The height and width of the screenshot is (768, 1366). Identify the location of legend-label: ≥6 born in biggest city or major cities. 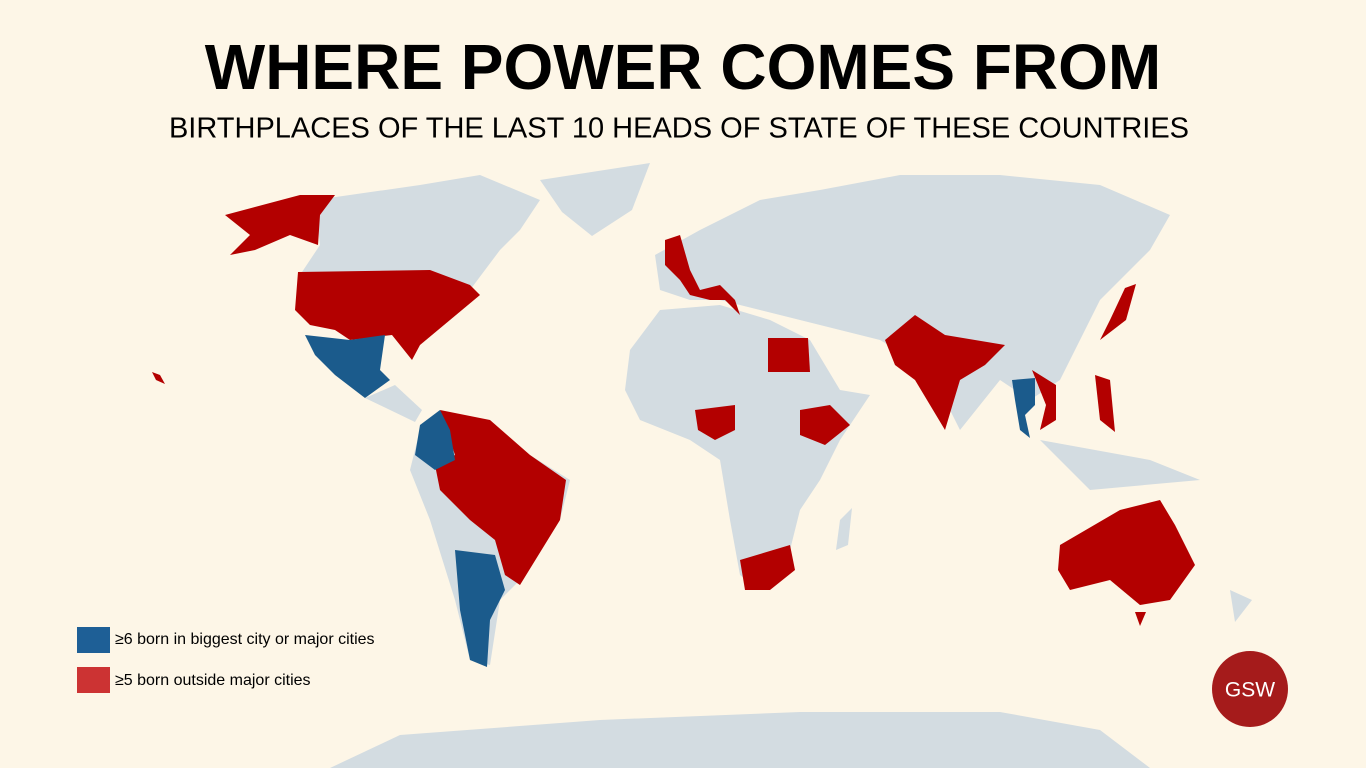
(245, 639).